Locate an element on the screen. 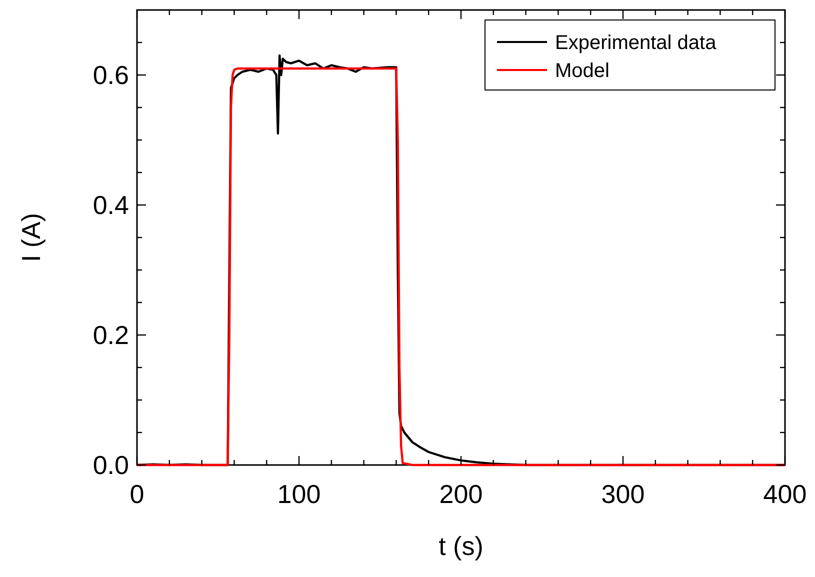 The width and height of the screenshot is (815, 577). x-tick-label: 100 is located at coordinates (299, 494).